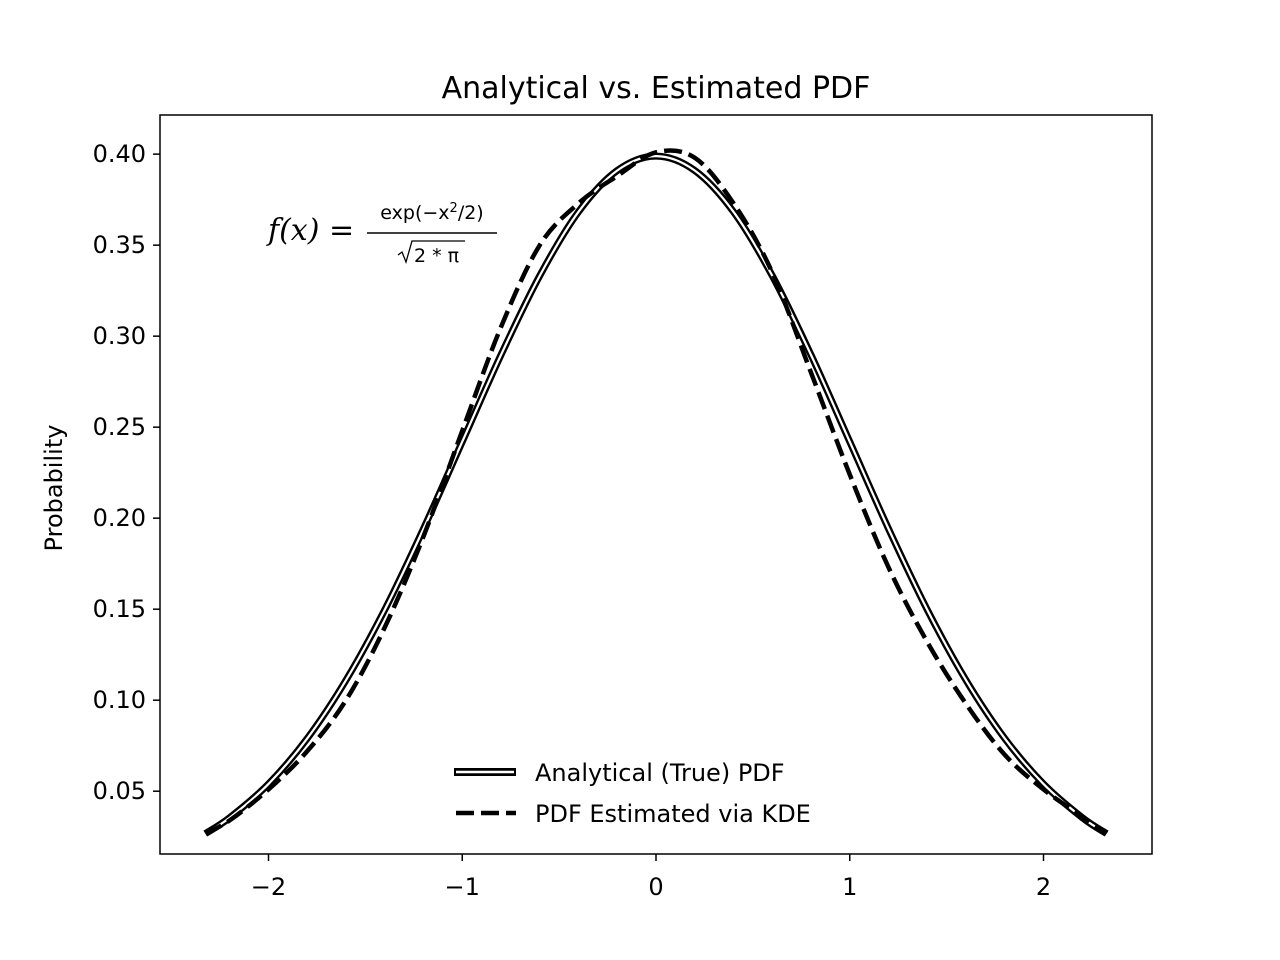  Describe the element at coordinates (656, 88) in the screenshot. I see `chart-title: Analytical vs. Estimated PDF` at that location.